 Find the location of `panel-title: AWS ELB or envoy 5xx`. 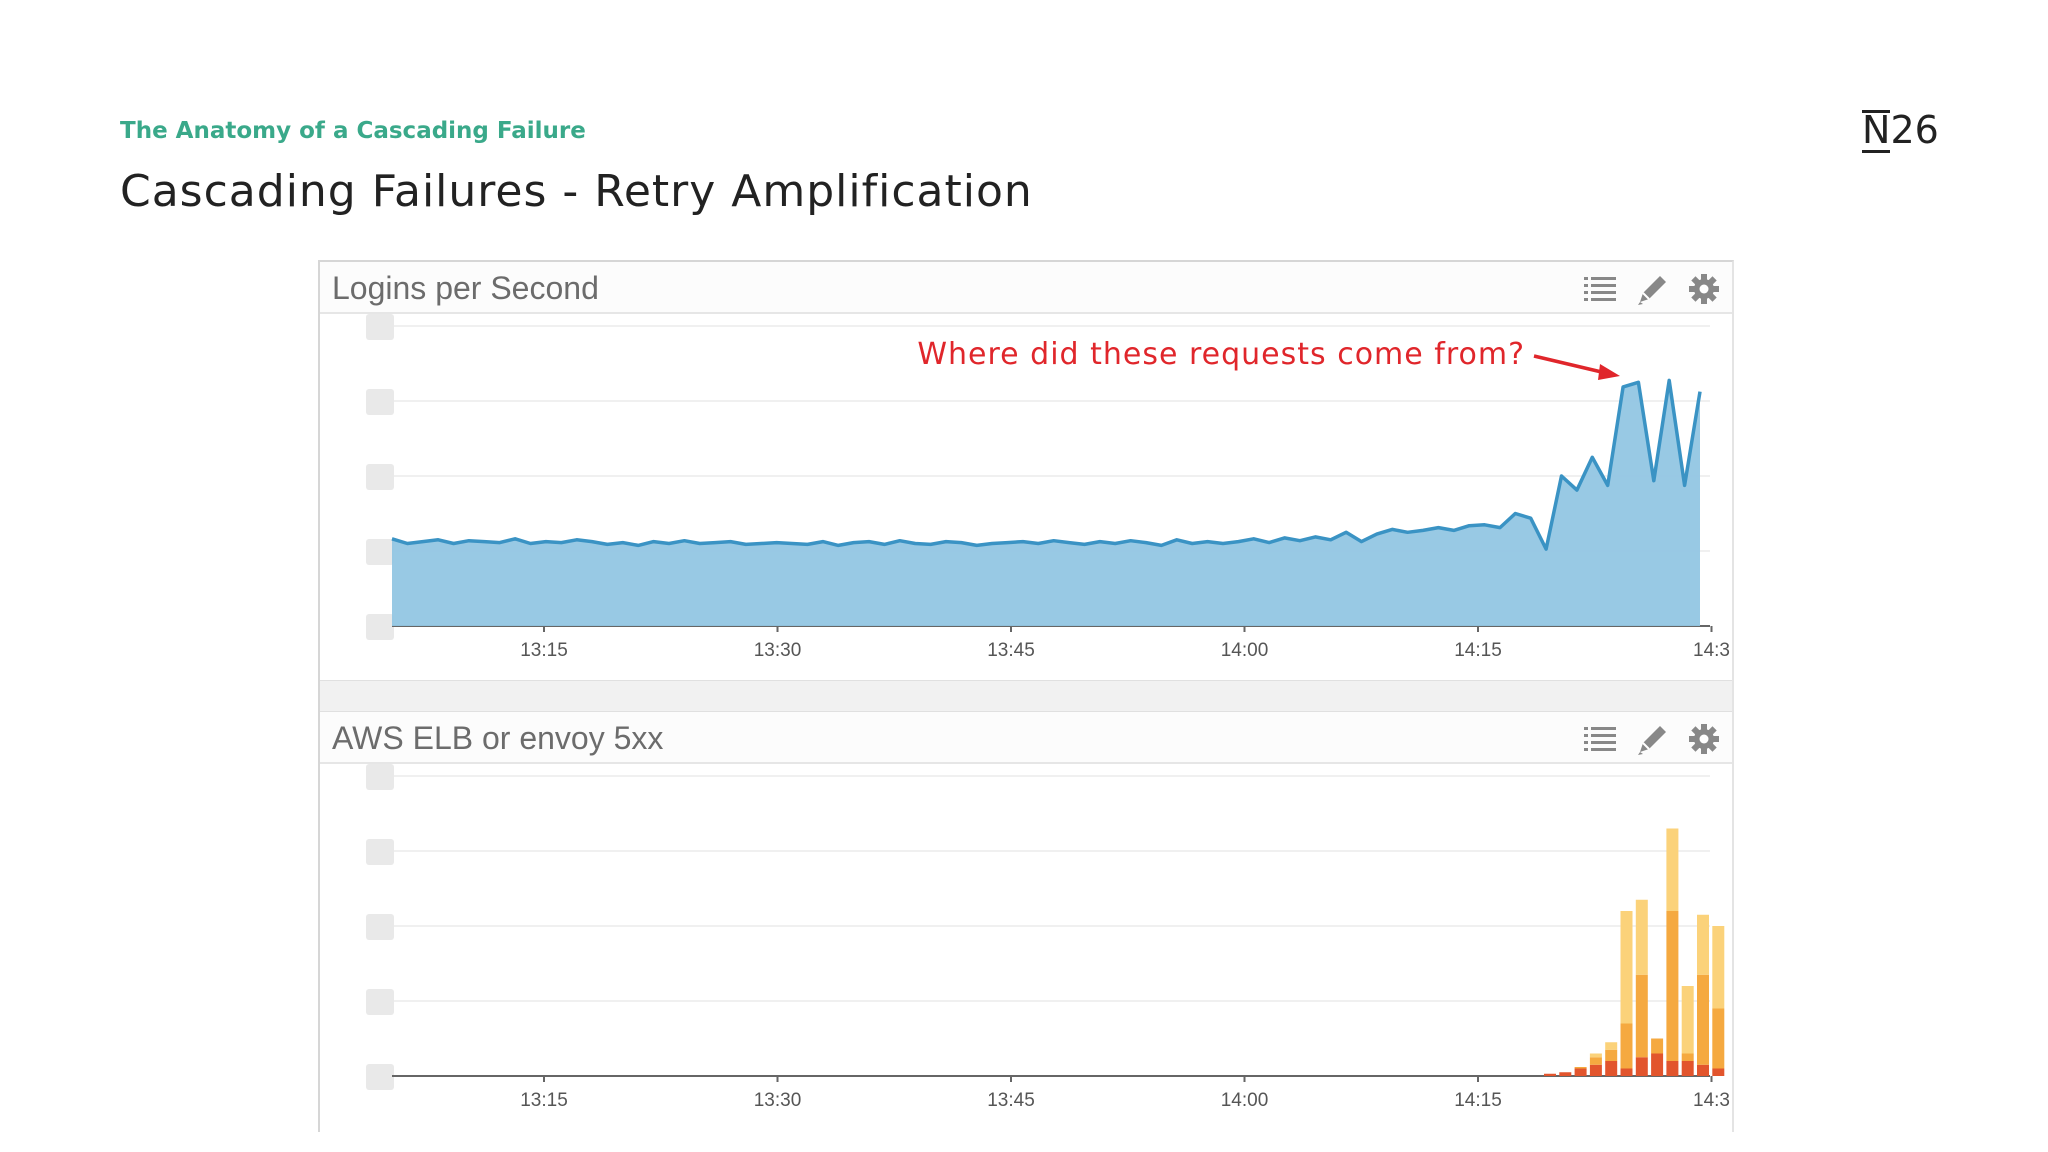

panel-title: AWS ELB or envoy 5xx is located at coordinates (498, 738).